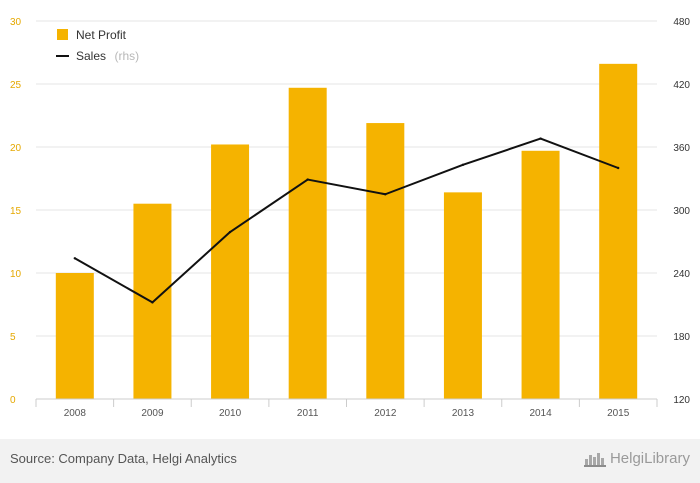  What do you see at coordinates (107, 55) in the screenshot?
I see `legend-label-sales: Sales (rhs)` at bounding box center [107, 55].